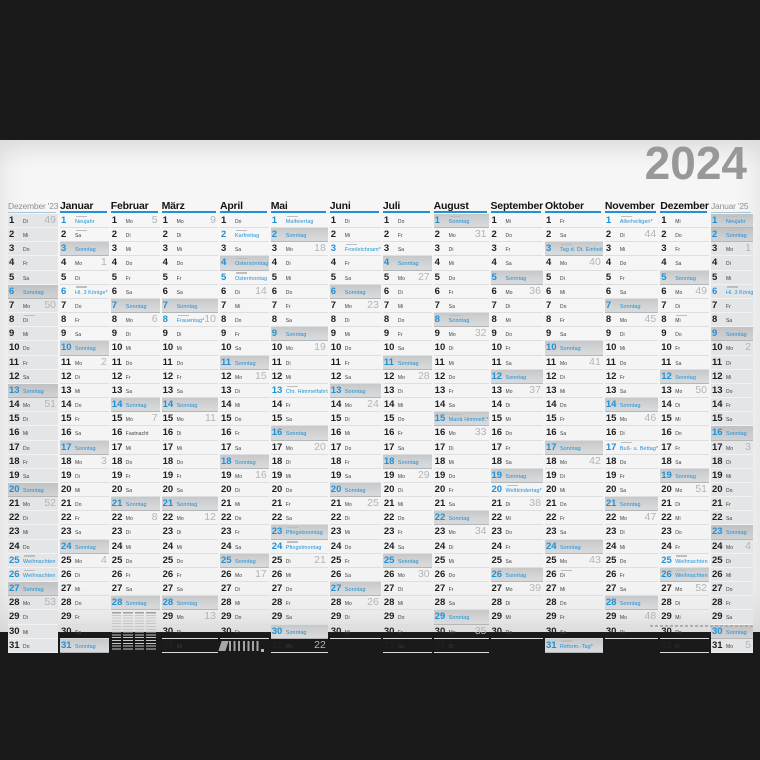 The width and height of the screenshot is (760, 760). Describe the element at coordinates (244, 391) in the screenshot. I see `day-cell: 13 Di` at that location.